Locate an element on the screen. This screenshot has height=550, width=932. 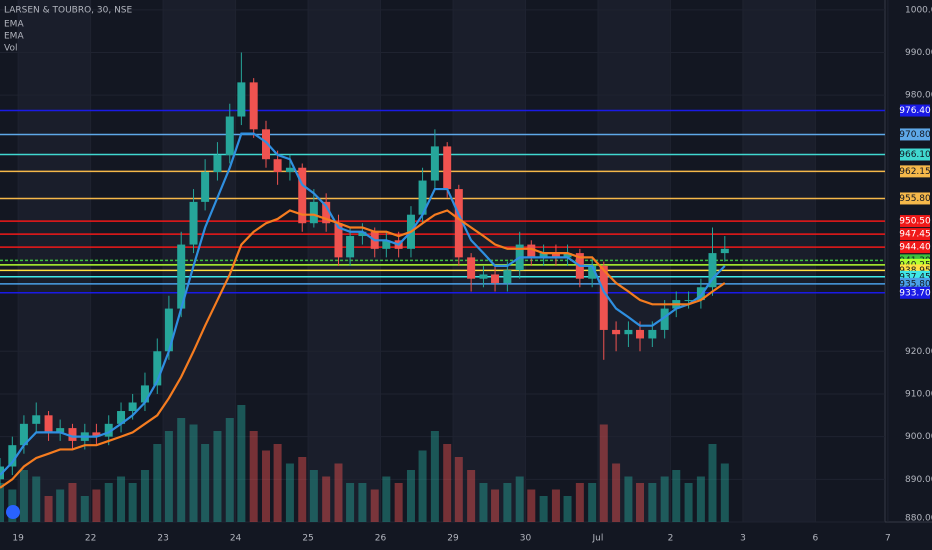
x-tick-label: 6 is located at coordinates (816, 539).